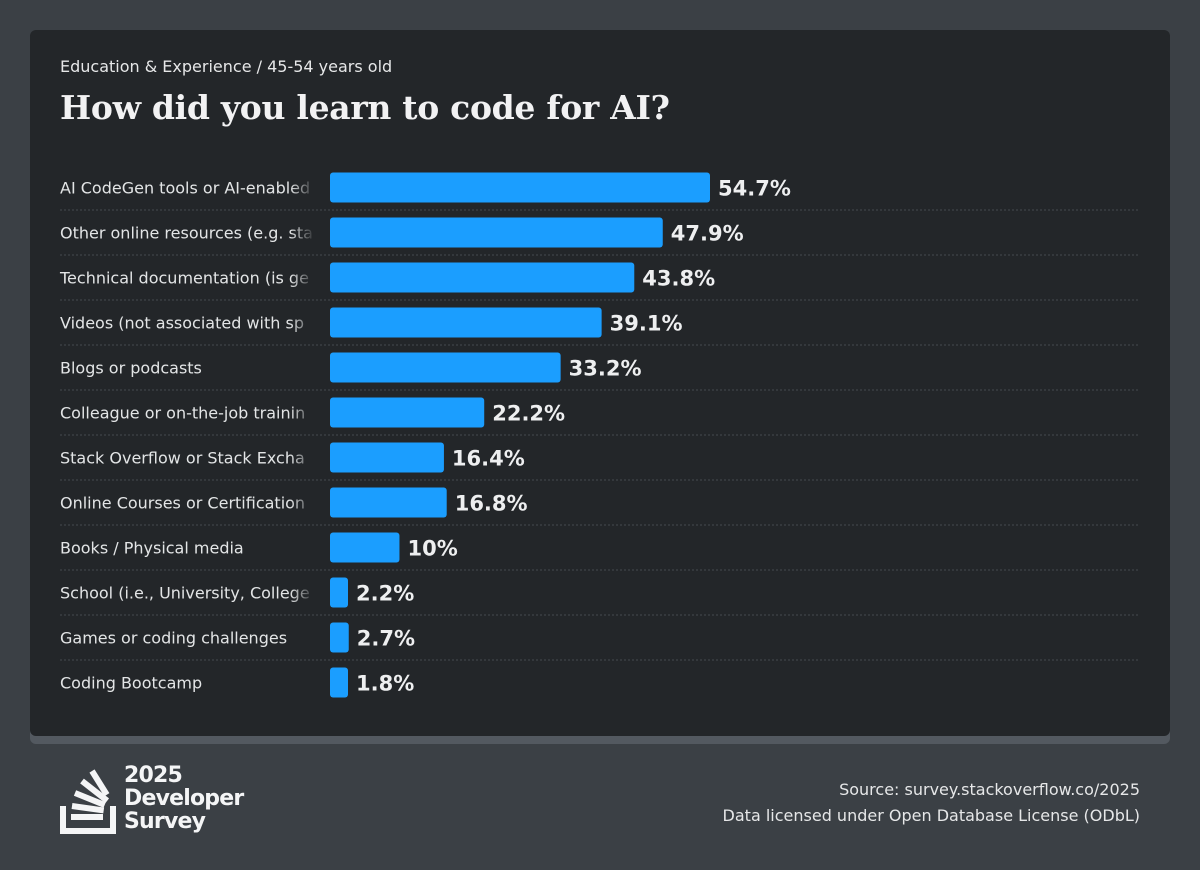 The height and width of the screenshot is (870, 1200). Describe the element at coordinates (678, 279) in the screenshot. I see `value-label: 43.8%` at that location.